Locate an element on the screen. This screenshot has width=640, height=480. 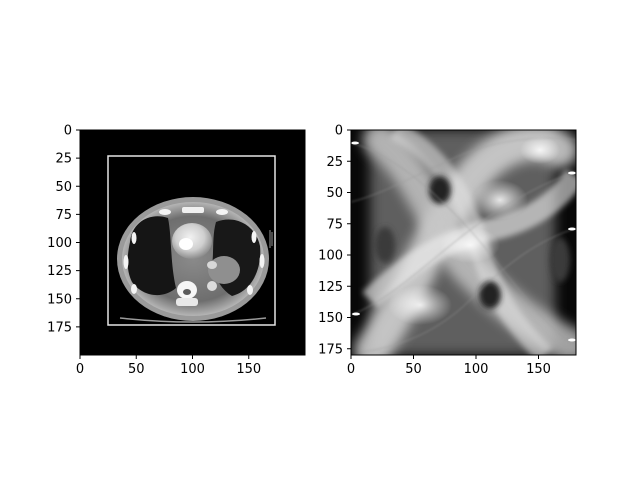
ct-y-tick-label: 175 is located at coordinates (59, 327).